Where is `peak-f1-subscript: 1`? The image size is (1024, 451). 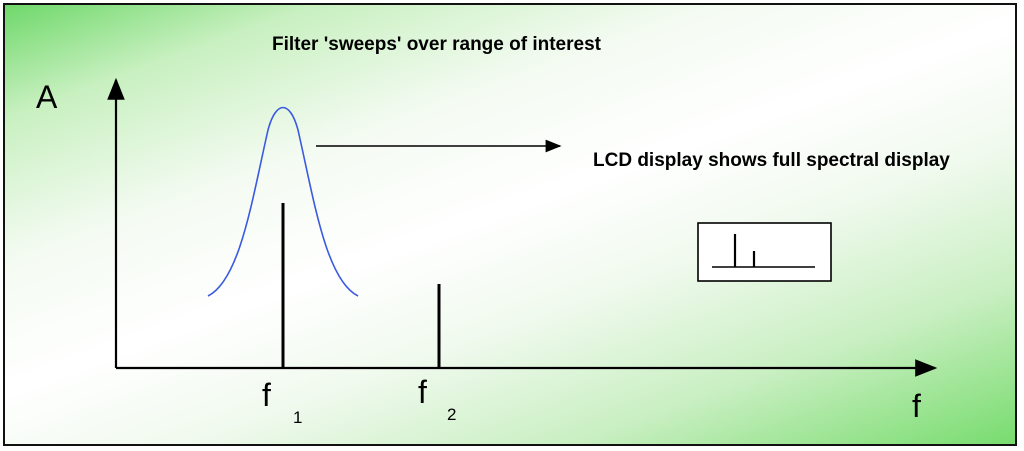
peak-f1-subscript: 1 is located at coordinates (298, 417).